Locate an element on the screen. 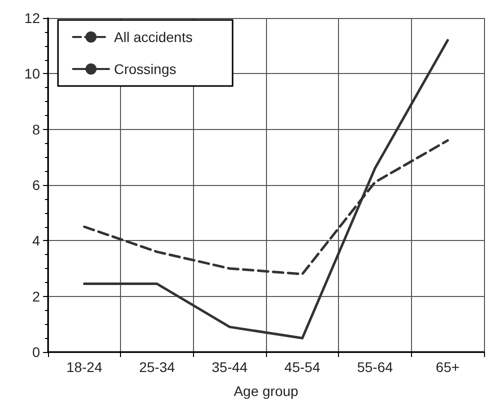  x-tick-label: 25-34 is located at coordinates (157, 367).